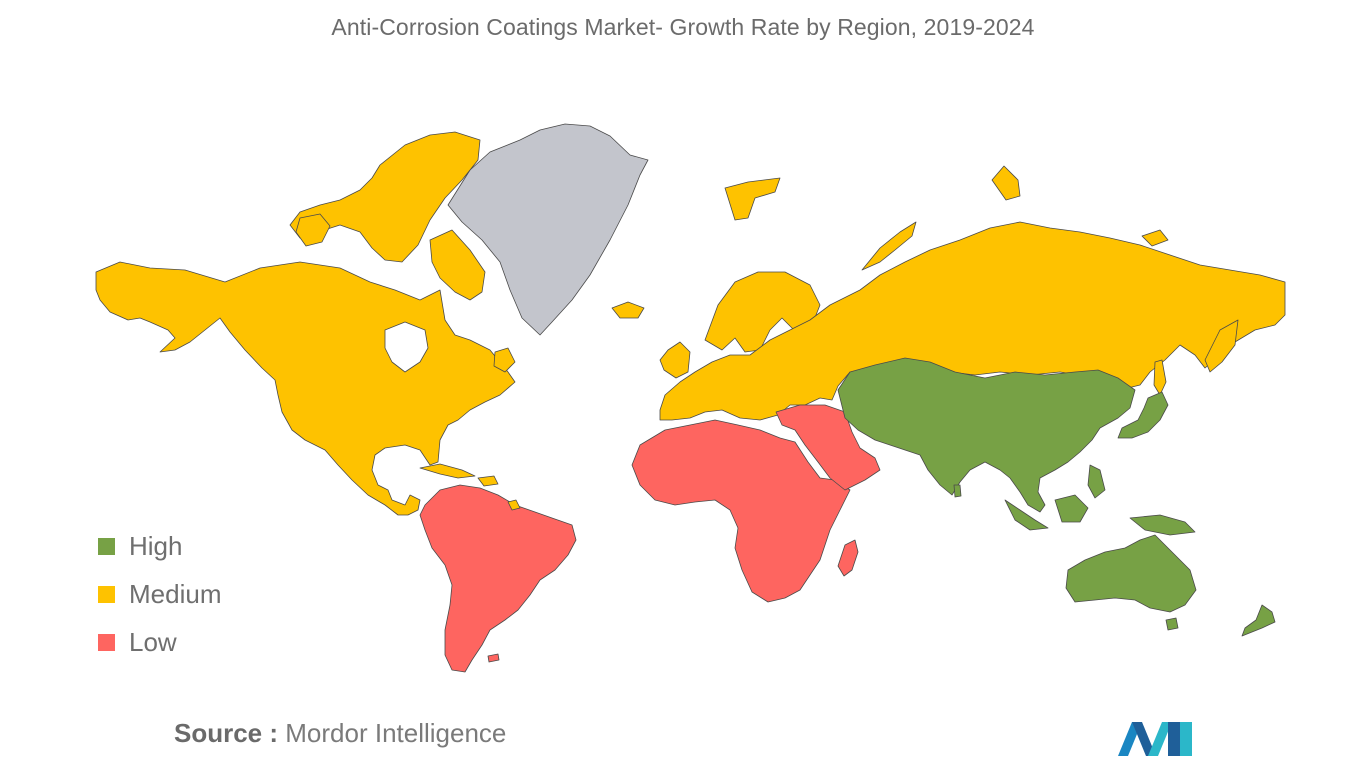  Describe the element at coordinates (457, 265) in the screenshot. I see `baffin-island` at that location.